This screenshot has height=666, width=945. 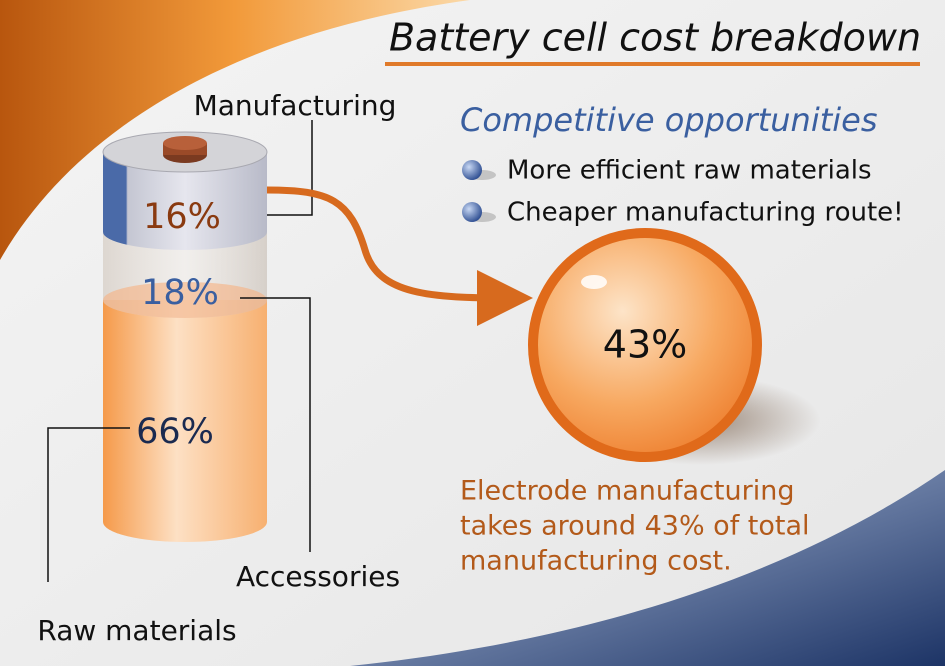 What do you see at coordinates (318, 576) in the screenshot?
I see `segment-name: Accessories` at bounding box center [318, 576].